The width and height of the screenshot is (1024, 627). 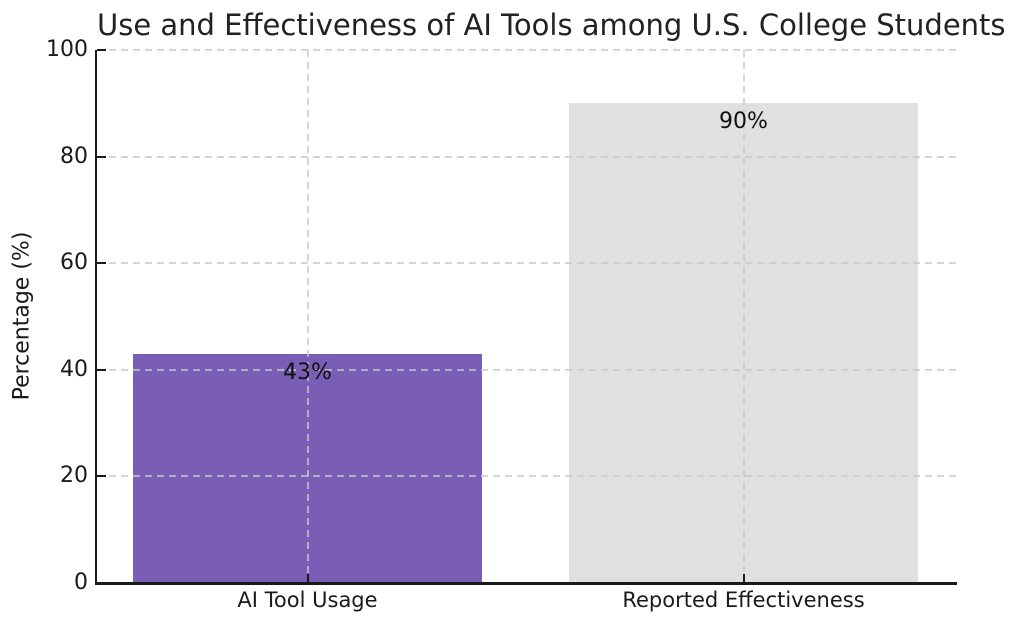 What do you see at coordinates (307, 372) in the screenshot?
I see `bar-value-label-ai-tool-usage: 43%` at bounding box center [307, 372].